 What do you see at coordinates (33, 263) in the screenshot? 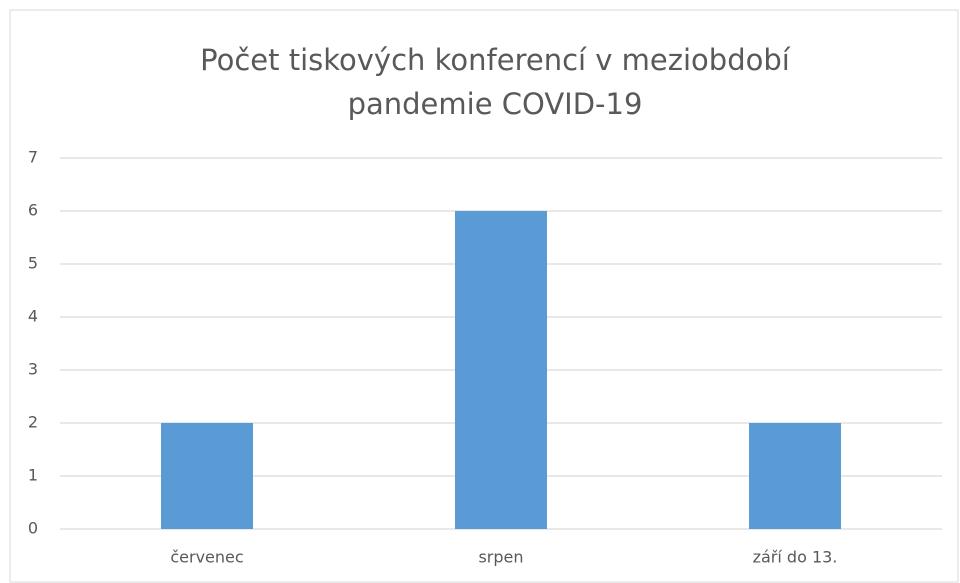
I see `y-tick-label: 5` at bounding box center [33, 263].